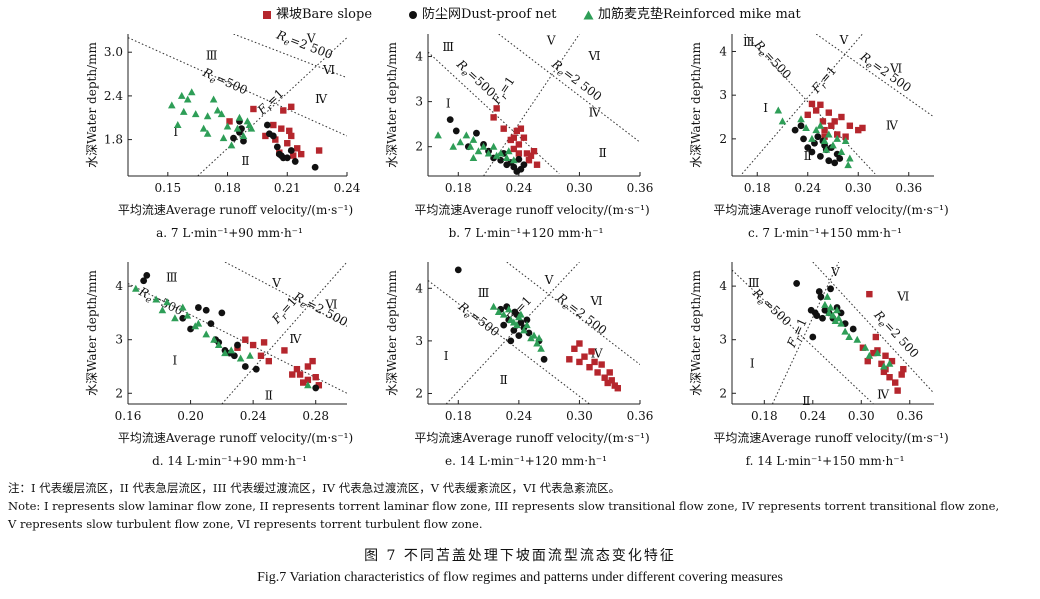 The height and width of the screenshot is (599, 1040). I want to click on legend-item-reinforced-mike-mat: 加筋麦克垫Reinforced mike mat, so click(692, 12).